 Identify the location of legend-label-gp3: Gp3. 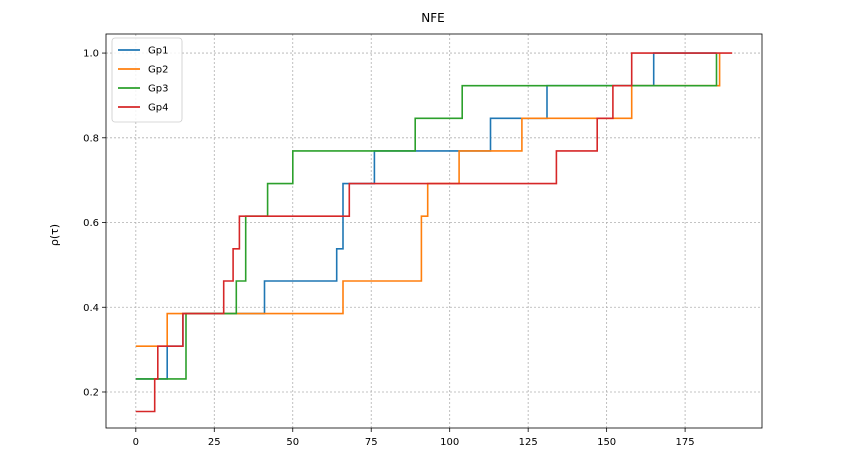
(158, 89).